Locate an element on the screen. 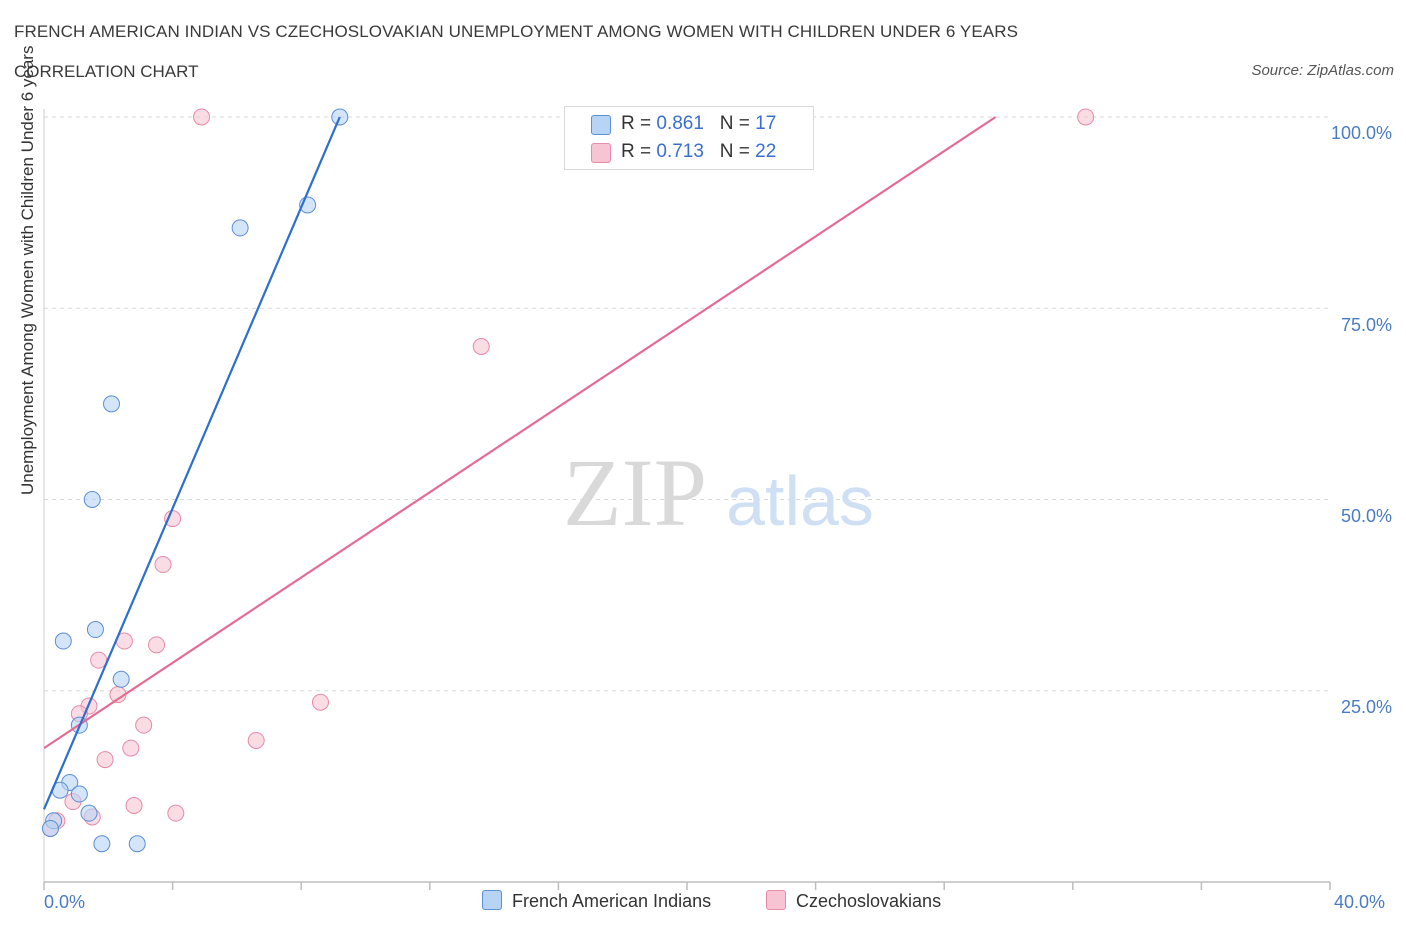  source-label: Source: ZipAtlas.com is located at coordinates (1322, 70).